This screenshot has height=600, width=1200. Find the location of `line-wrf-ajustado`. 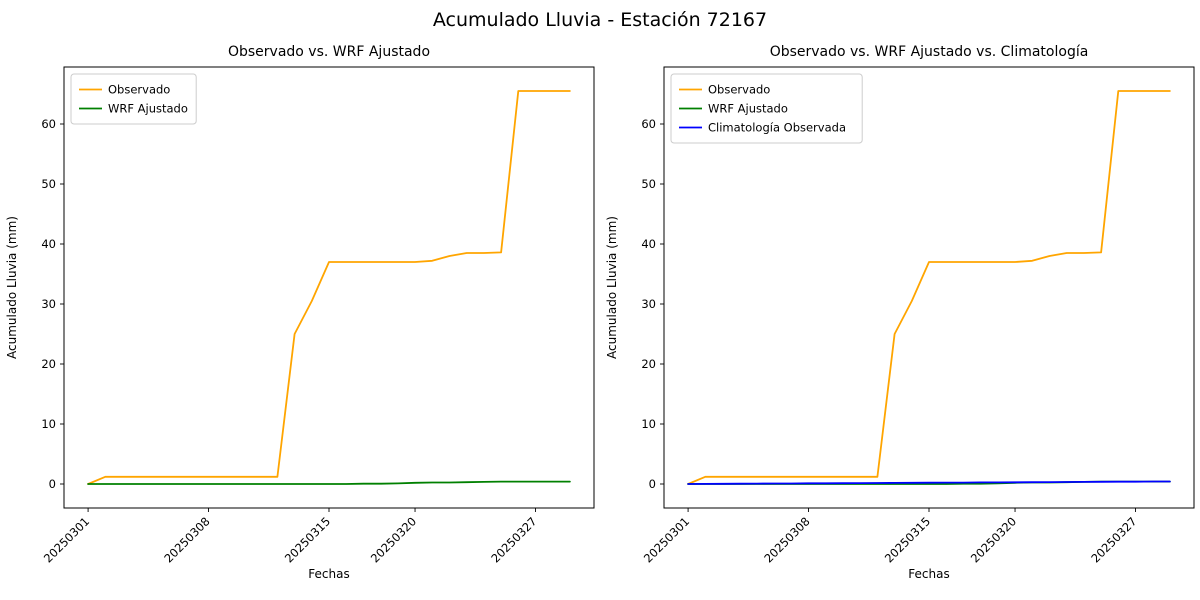

line-wrf-ajustado is located at coordinates (329, 482).